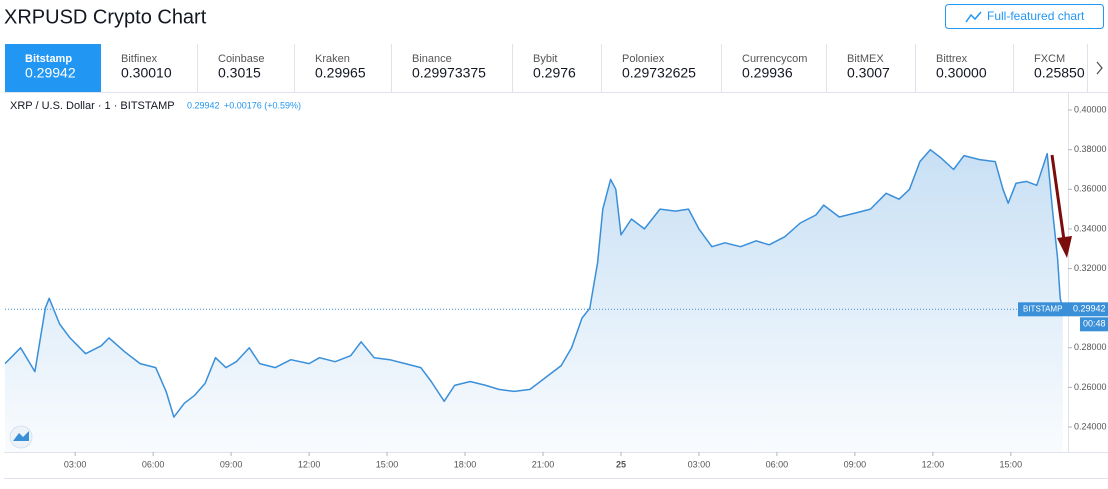  What do you see at coordinates (1090, 109) in the screenshot?
I see `y-tick-label: 0.40000` at bounding box center [1090, 109].